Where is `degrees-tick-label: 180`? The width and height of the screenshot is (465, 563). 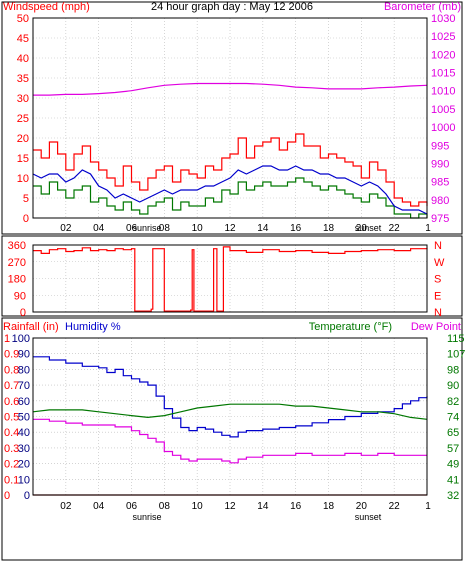
degrees-tick-label: 180 is located at coordinates (17, 280).